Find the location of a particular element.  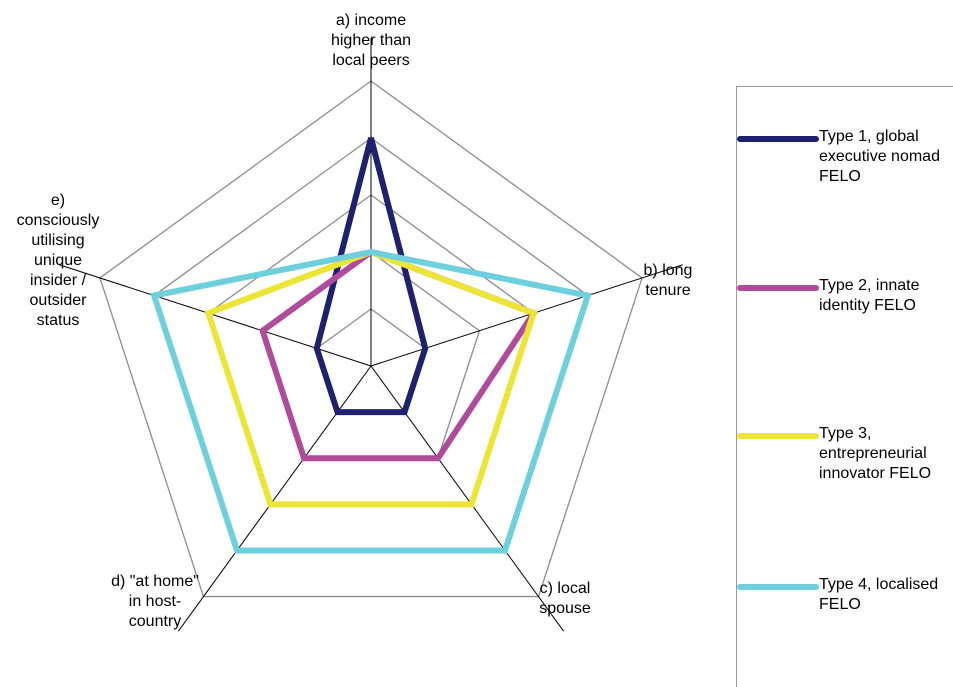

legend-label-type-3: Type 3, entrepreneurial innovator FELO is located at coordinates (875, 453).